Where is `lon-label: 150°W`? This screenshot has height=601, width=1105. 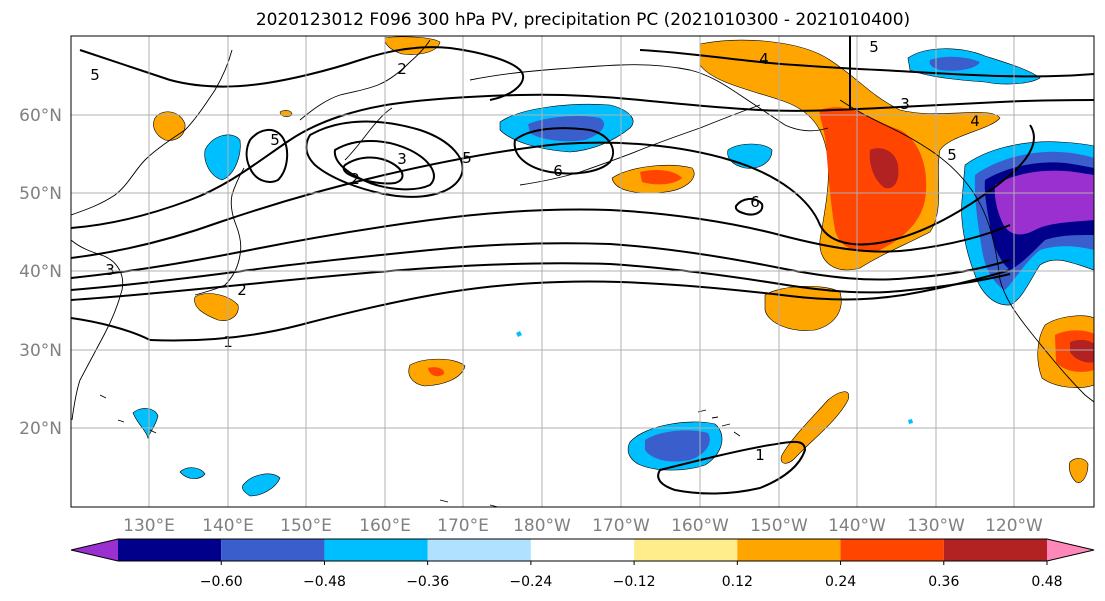
lon-label: 150°W is located at coordinates (779, 526).